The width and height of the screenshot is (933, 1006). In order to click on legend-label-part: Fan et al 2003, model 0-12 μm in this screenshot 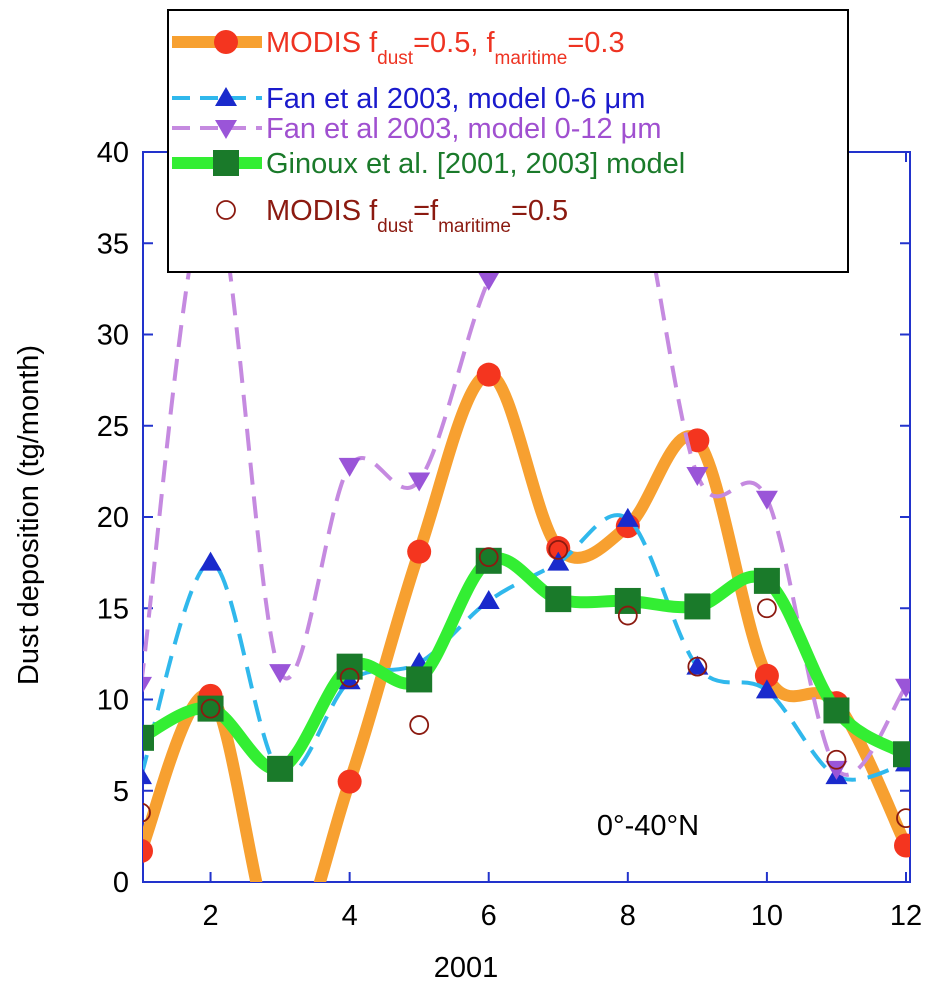, I will do `click(464, 129)`.